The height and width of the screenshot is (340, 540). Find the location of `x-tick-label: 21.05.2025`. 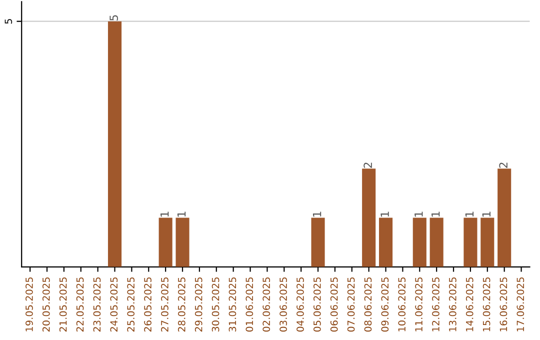

x-tick-label: 21.05.2025 is located at coordinates (63, 304).